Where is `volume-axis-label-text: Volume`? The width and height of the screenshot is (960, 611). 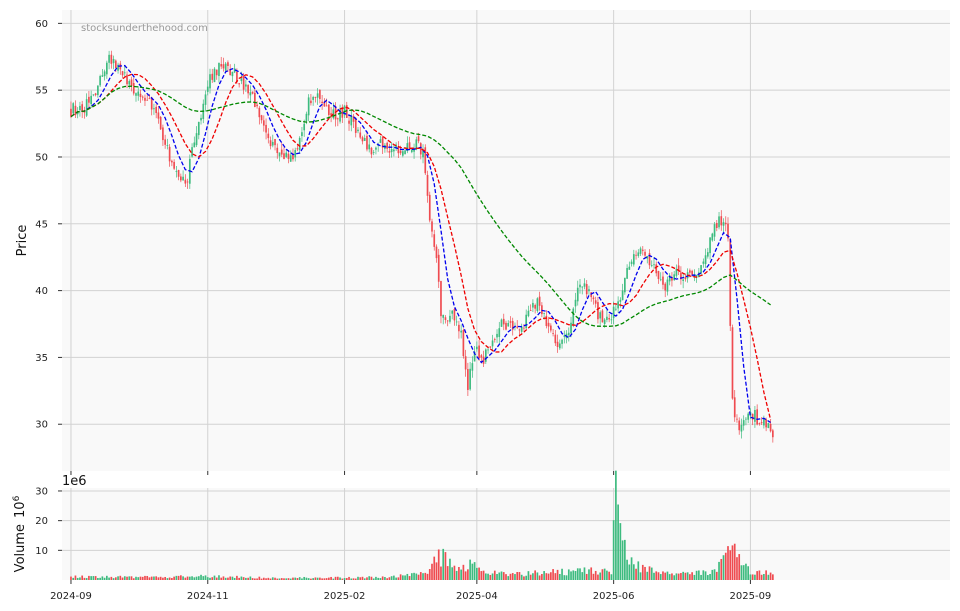 volume-axis-label-text: Volume is located at coordinates (20, 548).